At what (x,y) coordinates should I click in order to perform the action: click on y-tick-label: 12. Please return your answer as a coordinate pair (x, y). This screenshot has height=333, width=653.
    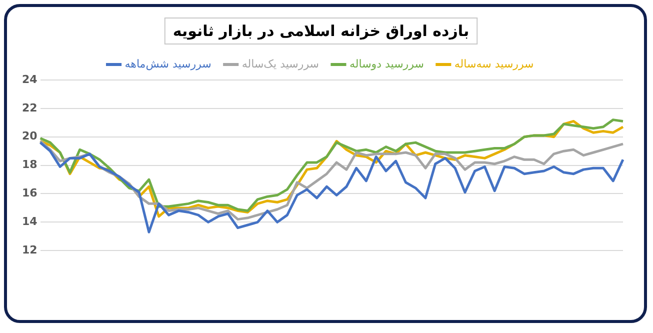
    Looking at the image, I should click on (30, 249).